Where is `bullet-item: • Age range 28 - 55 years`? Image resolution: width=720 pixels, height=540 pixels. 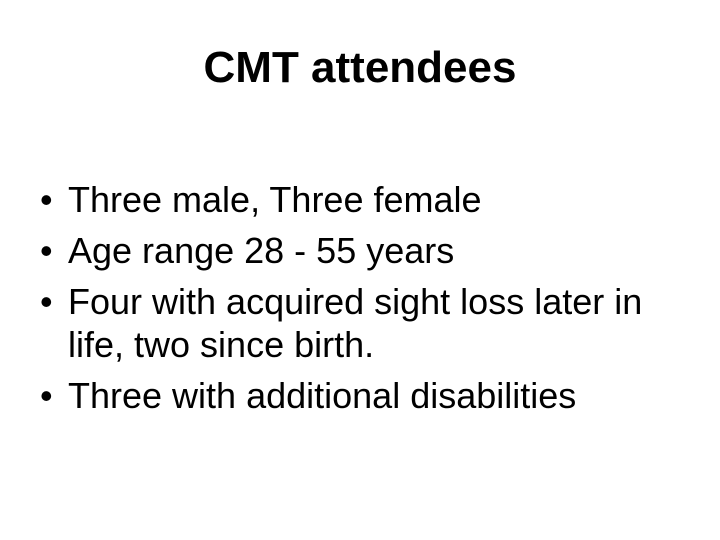
bullet-item: • Age range 28 - 55 years is located at coordinates (354, 250).